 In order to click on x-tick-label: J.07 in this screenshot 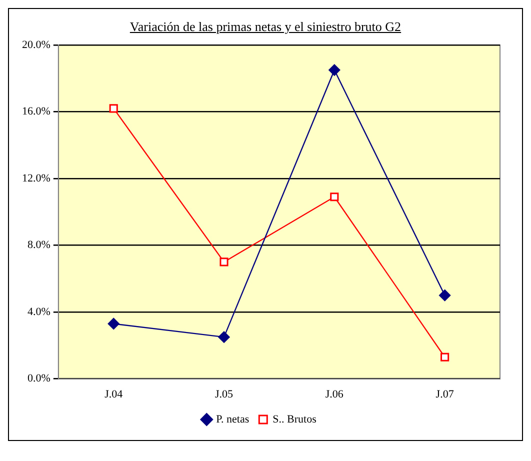, I will do `click(445, 394)`.